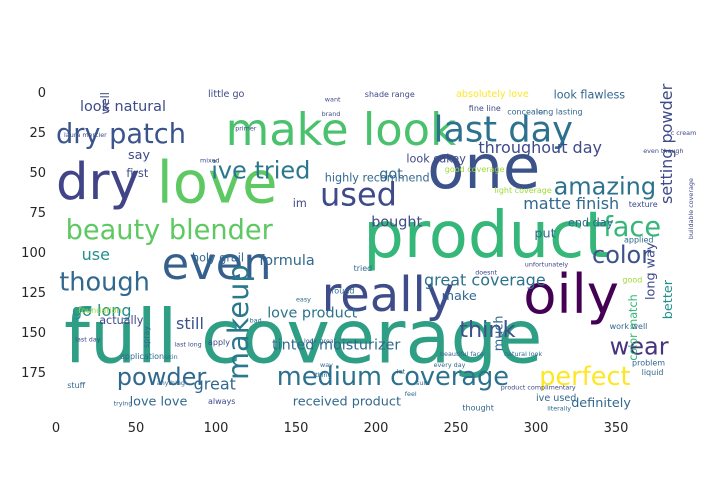 The height and width of the screenshot is (504, 720). I want to click on word-think: think, so click(487, 330).